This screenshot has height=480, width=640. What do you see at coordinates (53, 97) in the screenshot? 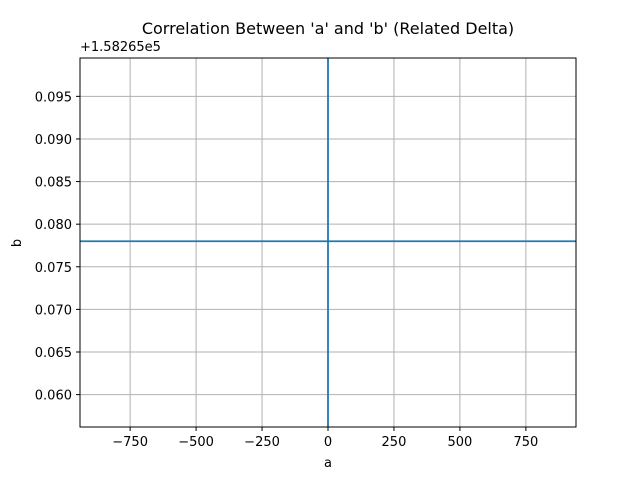
I see `y-tick-label: 0.095` at bounding box center [53, 97].